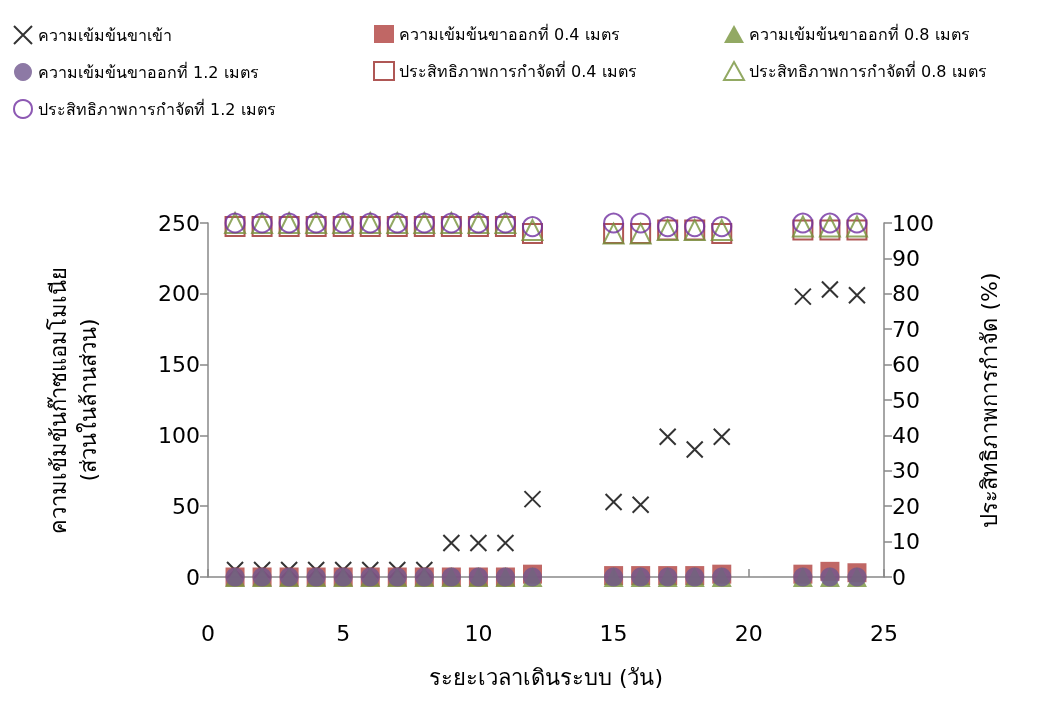 The width and height of the screenshot is (1039, 725). What do you see at coordinates (859, 33) in the screenshot?
I see `legend-label: ความเข้มข้นขาออกที่ 0.8 เมตร` at bounding box center [859, 33].